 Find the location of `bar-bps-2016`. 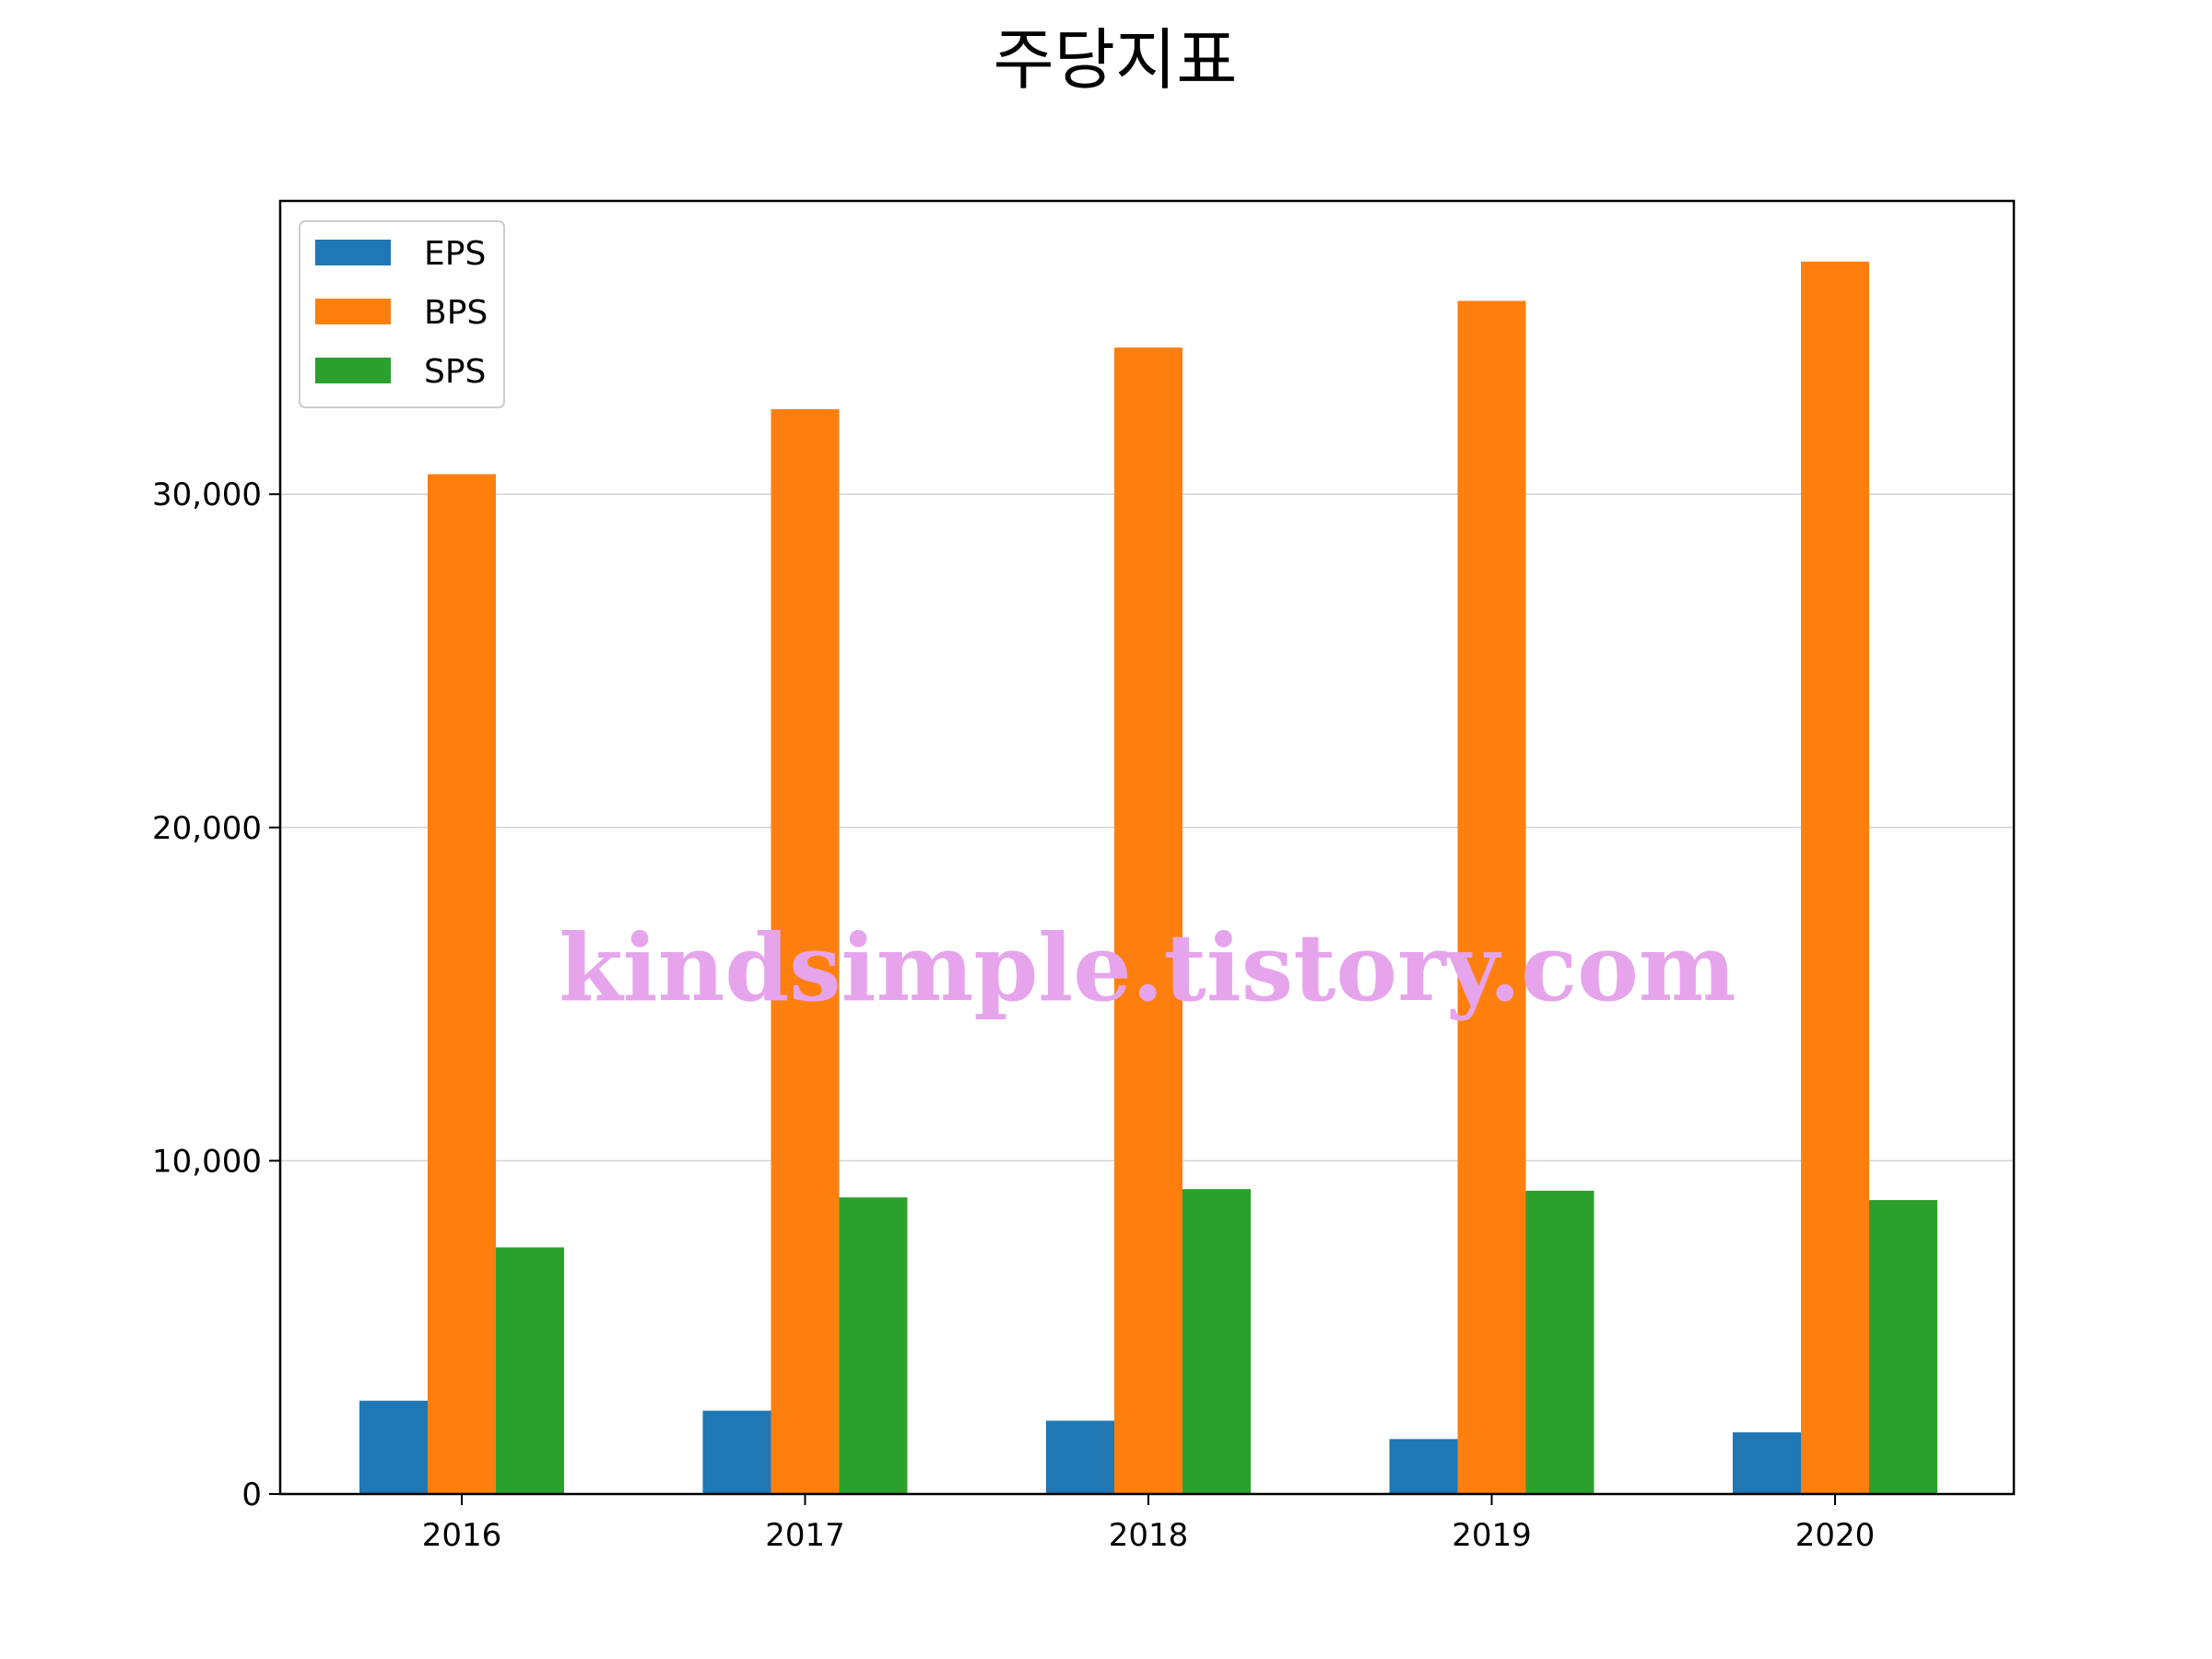

bar-bps-2016 is located at coordinates (462, 984).